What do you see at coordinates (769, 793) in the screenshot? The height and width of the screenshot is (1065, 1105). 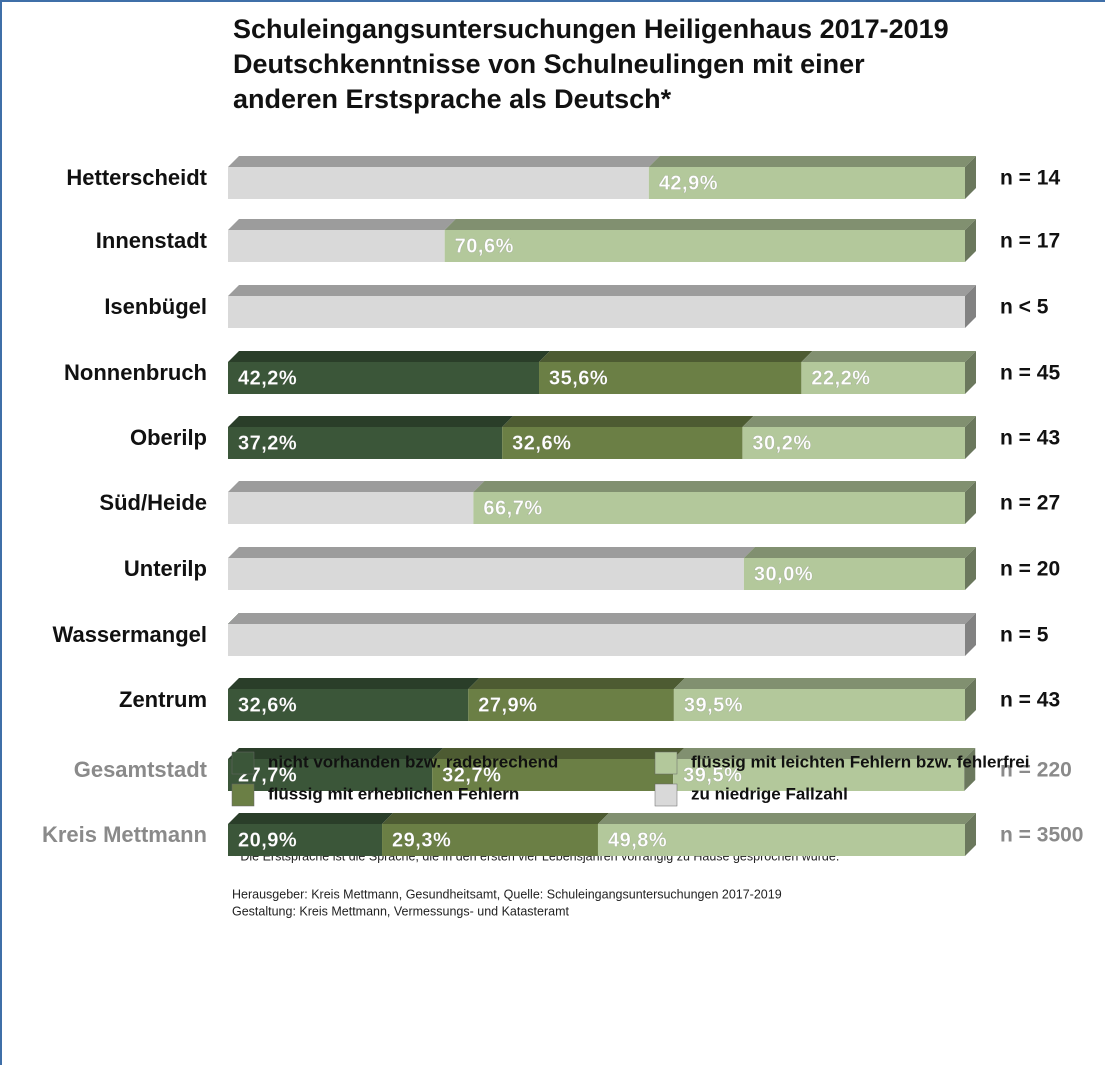 I see `legend-label: zu niedrige Fallzahl` at bounding box center [769, 793].